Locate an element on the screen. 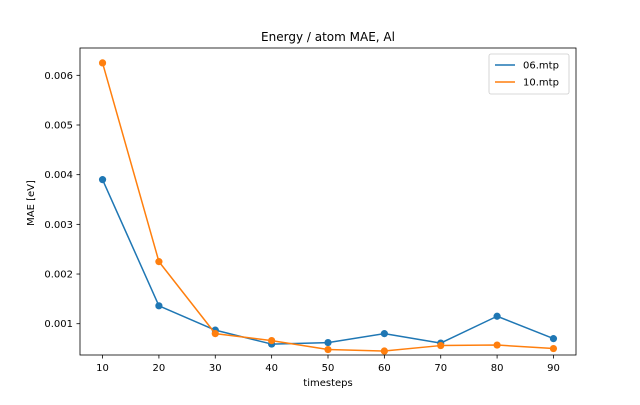 The image size is (640, 405). chart-title: Energy / atom MAE, Al is located at coordinates (328, 37).